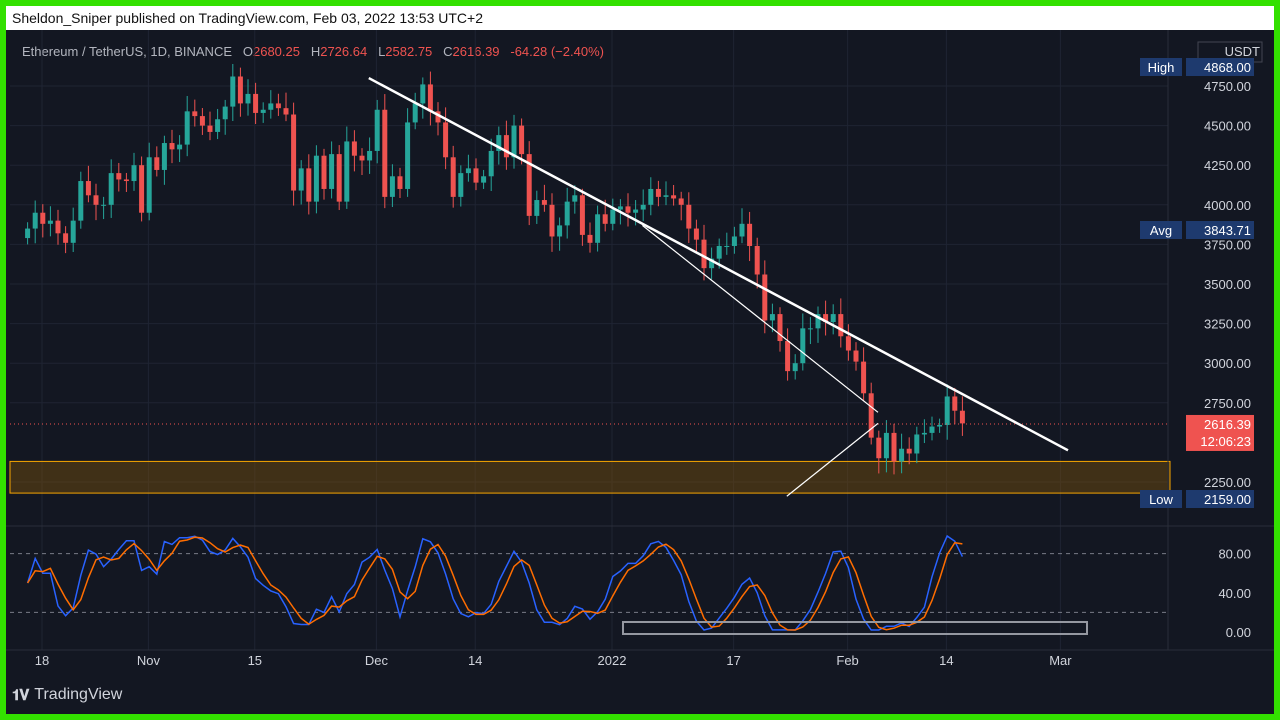 The image size is (1280, 720). Describe the element at coordinates (1227, 403) in the screenshot. I see `price-tick-label: 2750.00` at that location.